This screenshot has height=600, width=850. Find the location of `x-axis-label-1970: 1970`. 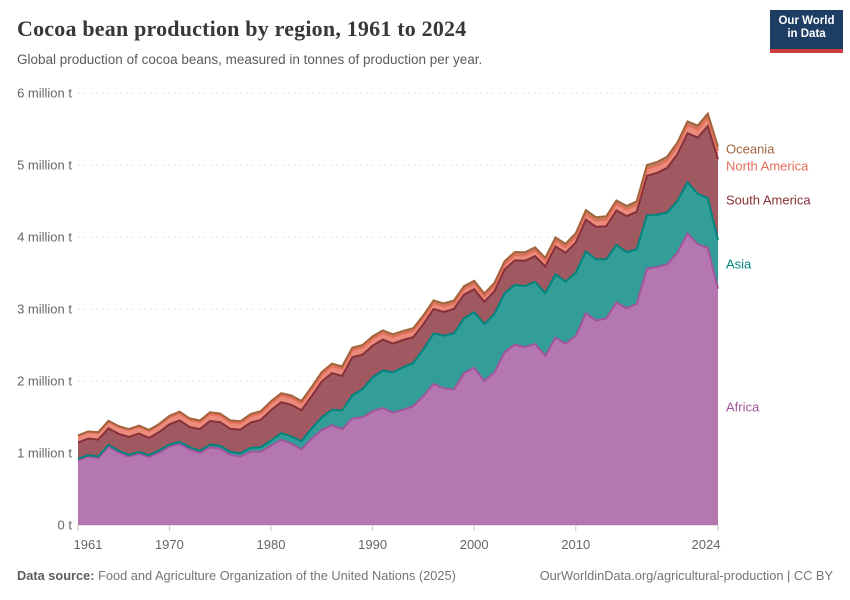

x-axis-label-1970: 1970 is located at coordinates (169, 544).